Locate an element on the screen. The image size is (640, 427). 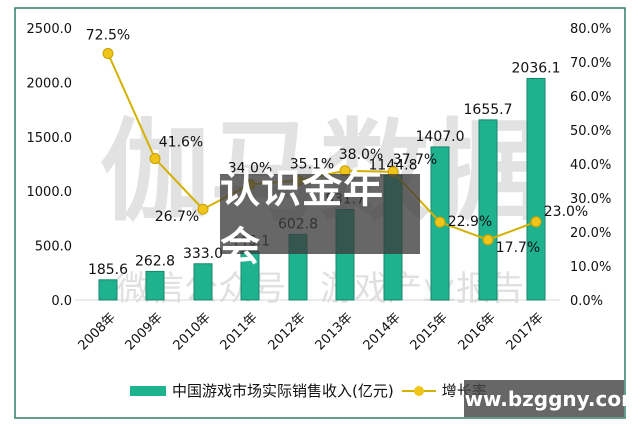
overlay-title-banner: 认识金年会 is located at coordinates (320, 218).